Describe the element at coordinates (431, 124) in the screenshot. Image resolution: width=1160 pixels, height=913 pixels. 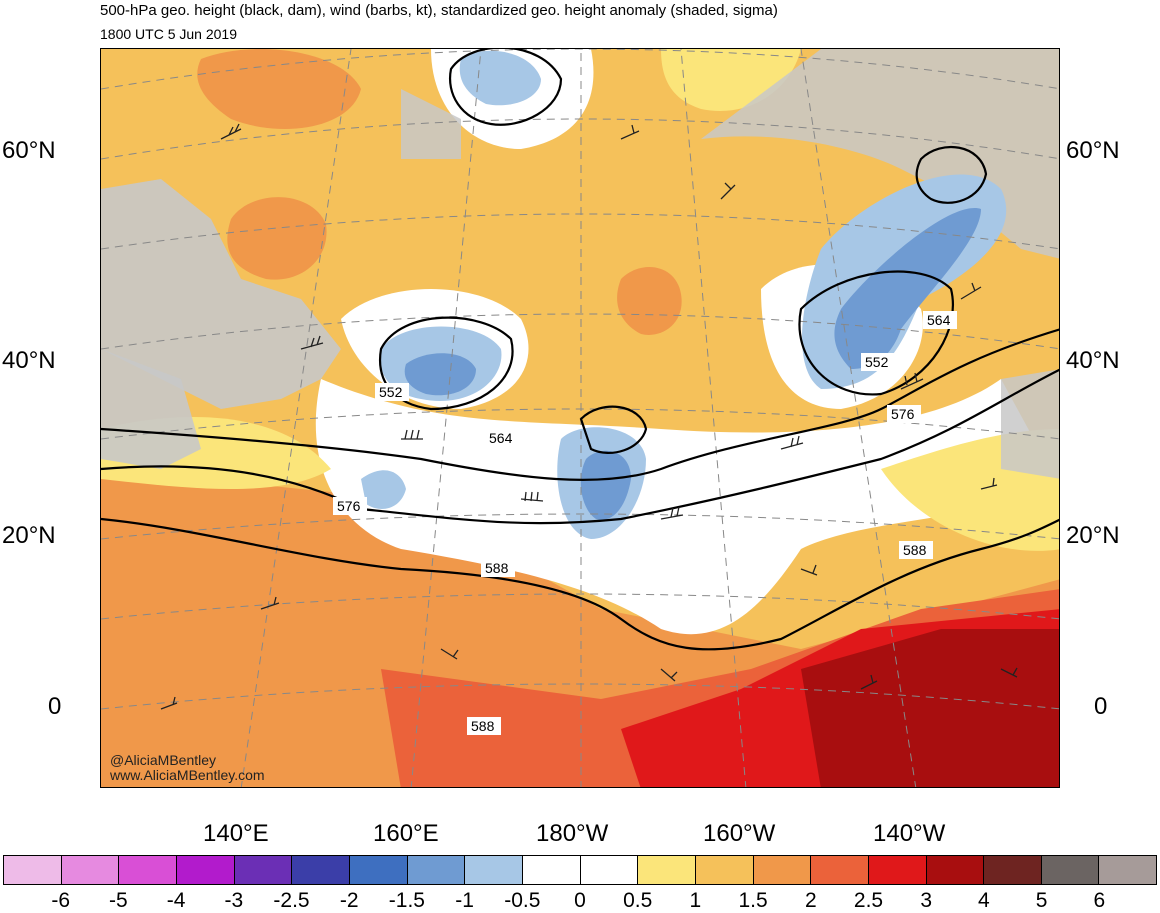
I see `land-mask-siberia` at that location.